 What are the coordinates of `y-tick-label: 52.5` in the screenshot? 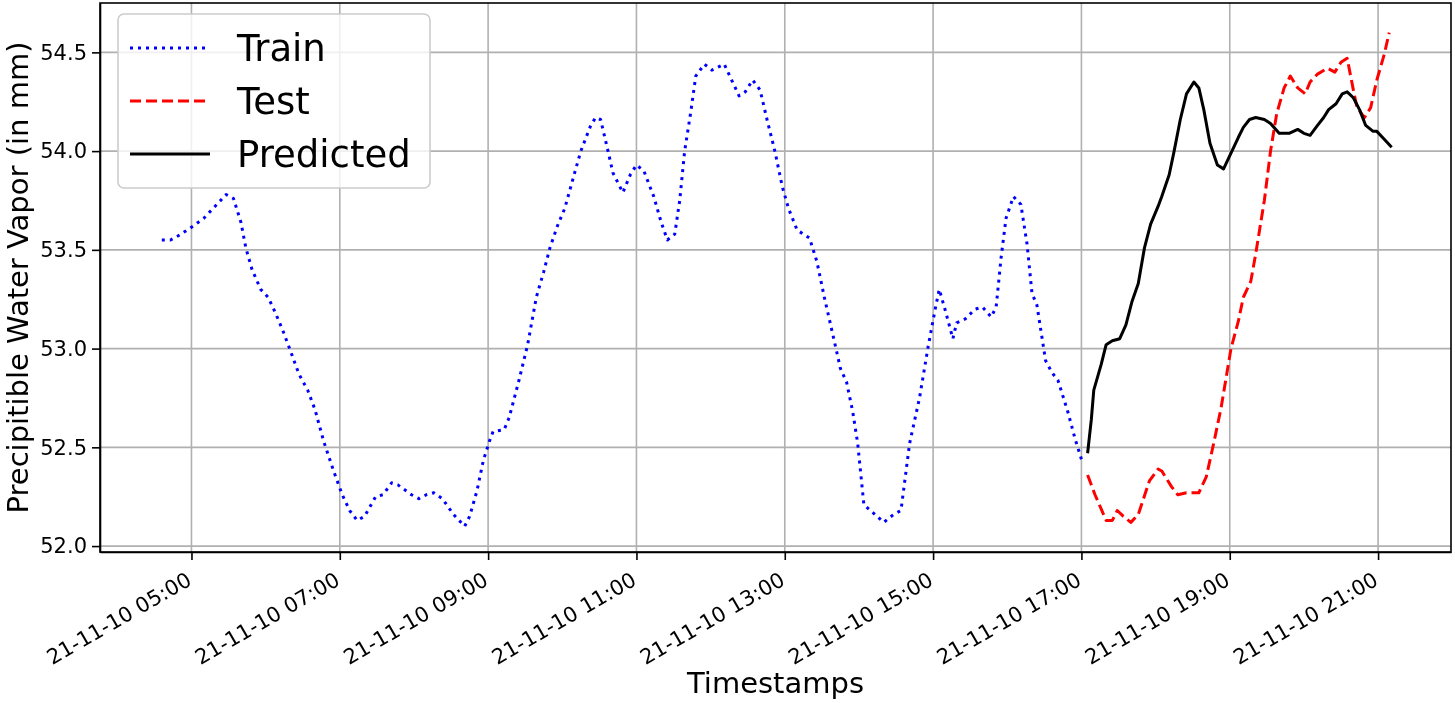 It's located at (63, 447).